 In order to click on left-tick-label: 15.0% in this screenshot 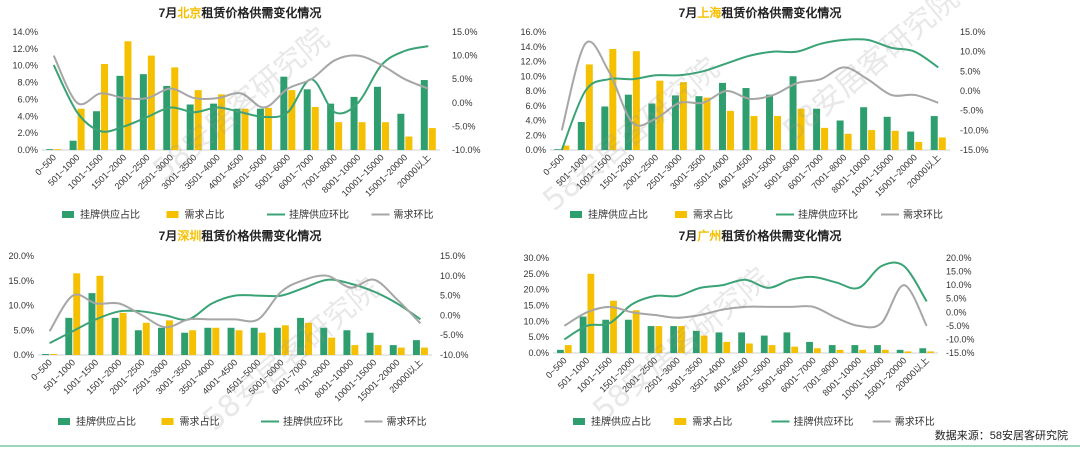, I will do `click(536, 306)`.